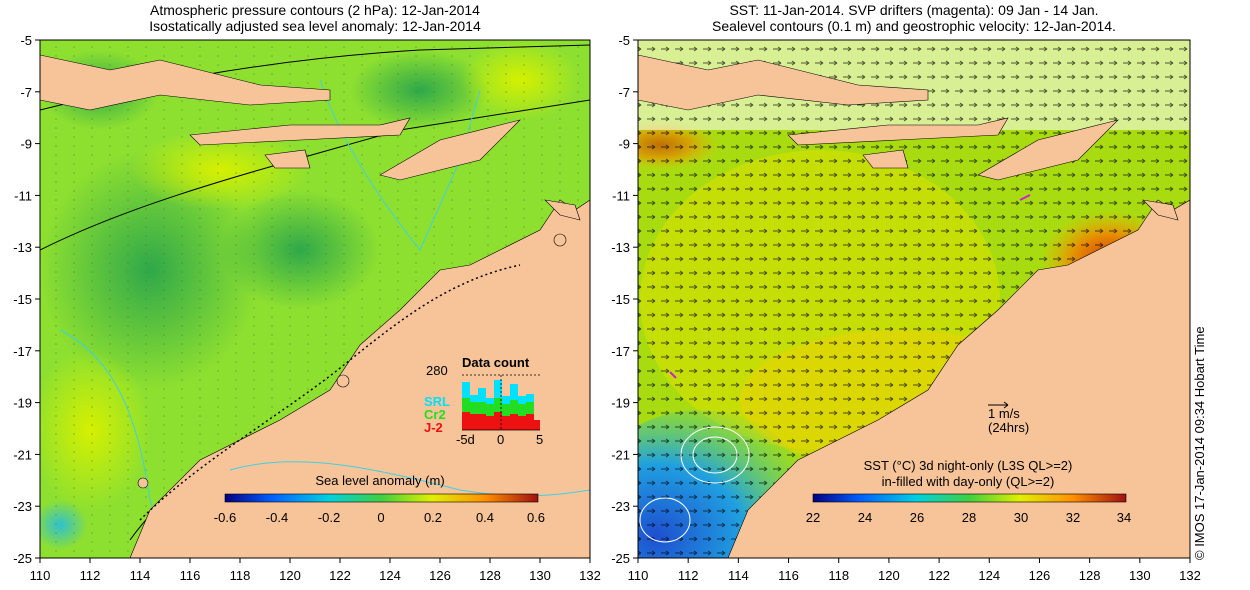 This screenshot has width=1250, height=590. What do you see at coordinates (1073, 517) in the screenshot?
I see `sst-tick: 32` at bounding box center [1073, 517].